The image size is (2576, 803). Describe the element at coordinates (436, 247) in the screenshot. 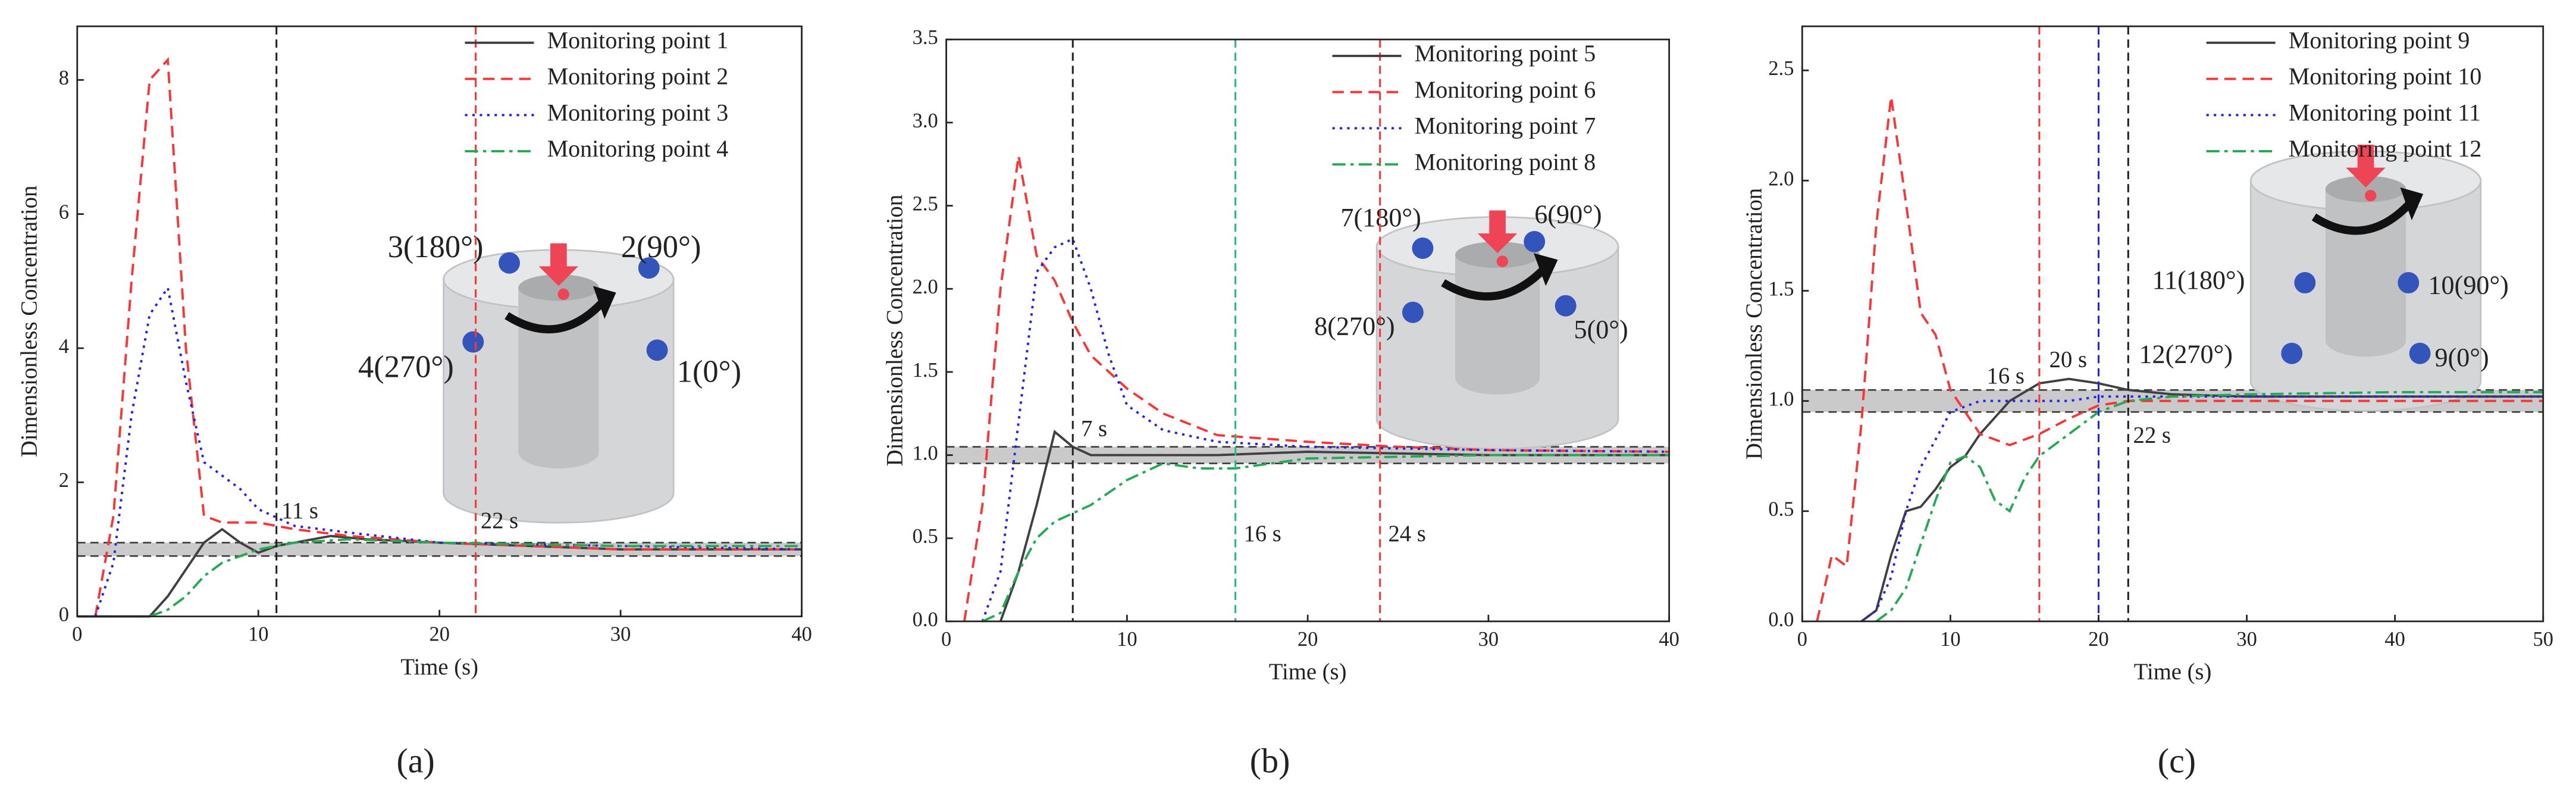

I see `inset-label: 3(180°)` at that location.